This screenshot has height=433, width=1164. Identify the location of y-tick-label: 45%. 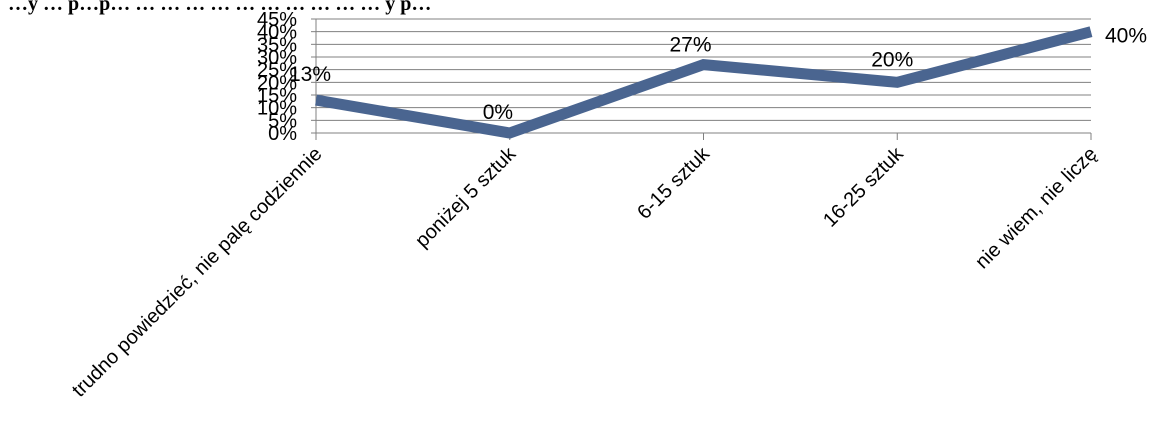
(277, 20).